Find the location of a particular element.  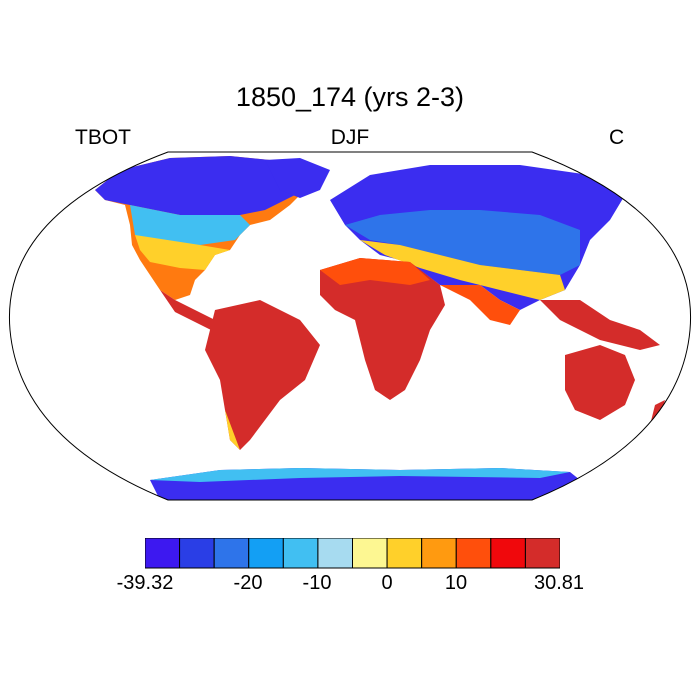

central-america is located at coordinates (192, 311).